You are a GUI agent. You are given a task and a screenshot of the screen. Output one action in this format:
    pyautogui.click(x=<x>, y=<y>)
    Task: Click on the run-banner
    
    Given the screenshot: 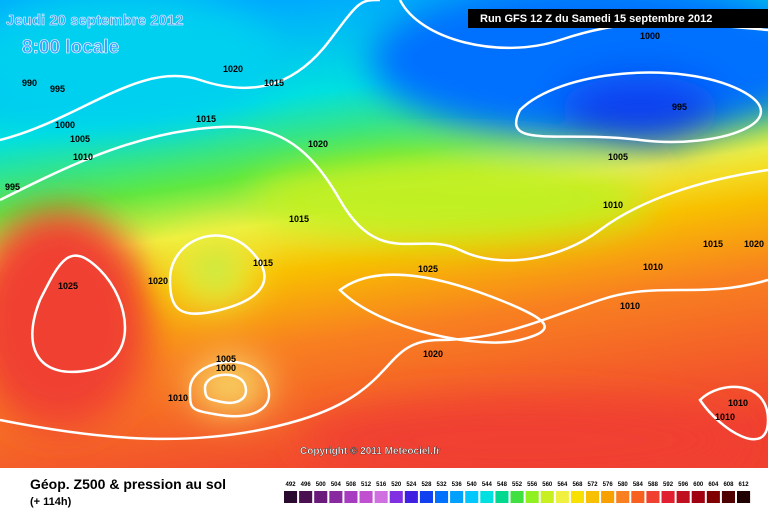 What is the action you would take?
    pyautogui.click(x=618, y=18)
    